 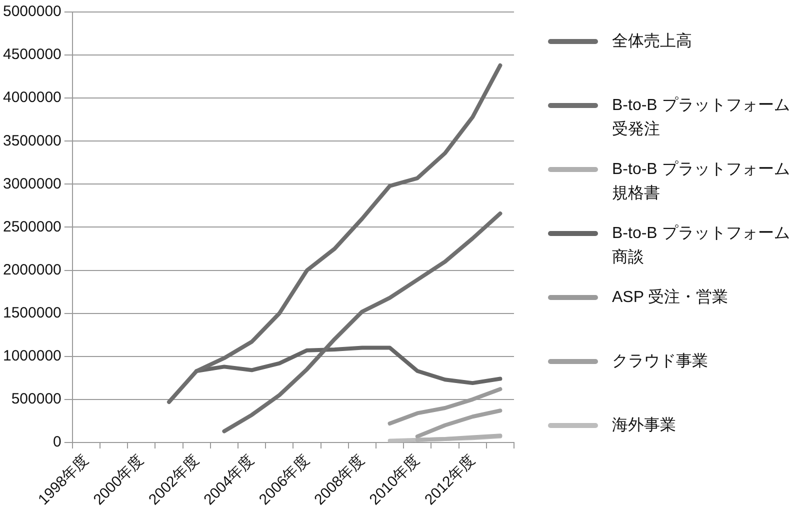 I want to click on y-tick-label: 1500000, so click(x=32, y=313).